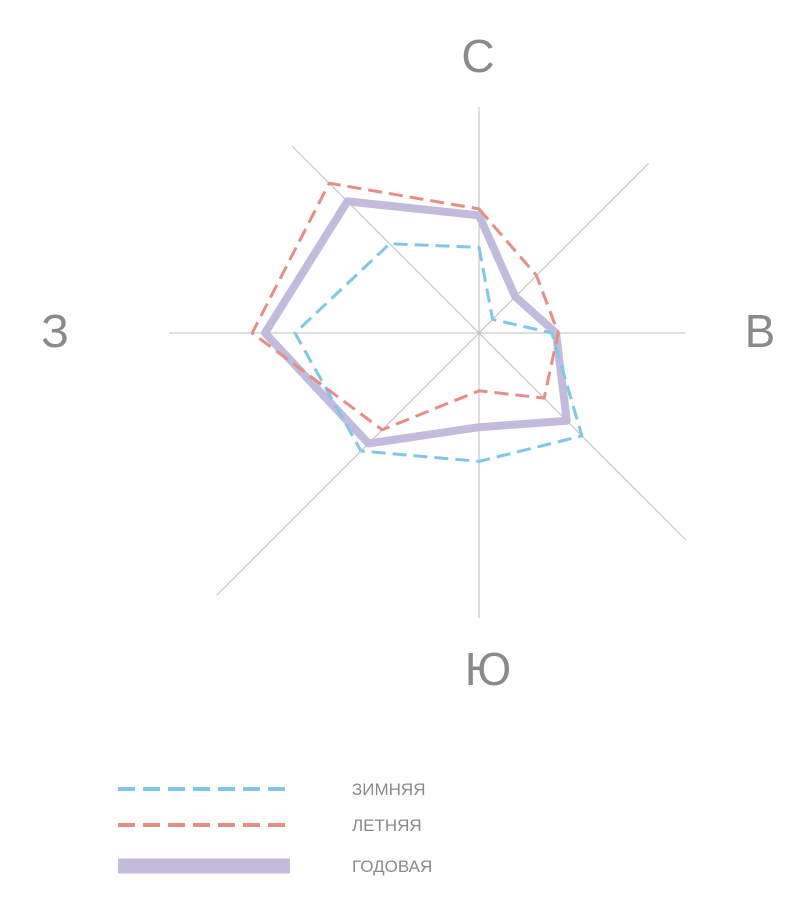 This screenshot has height=897, width=811. I want to click on direction-label-east: В, so click(760, 331).